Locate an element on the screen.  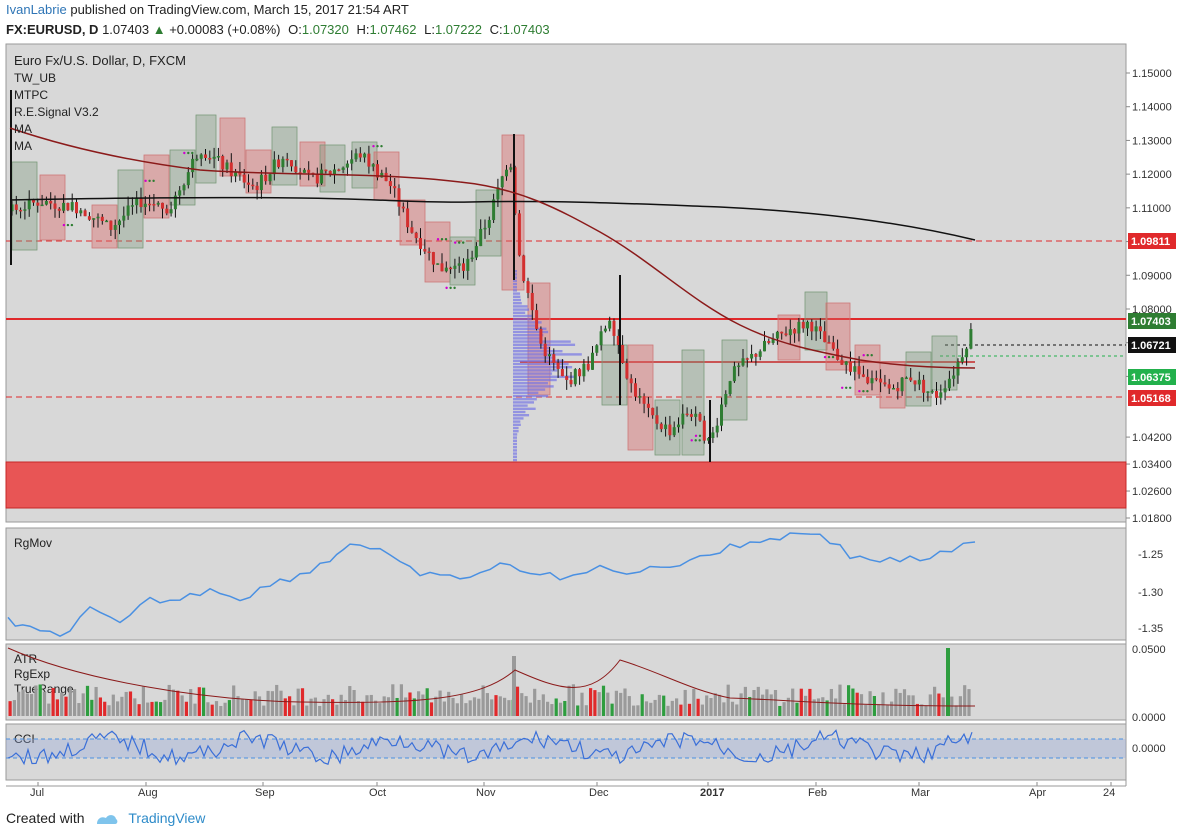
close-value: 1.07403 is located at coordinates (526, 29).